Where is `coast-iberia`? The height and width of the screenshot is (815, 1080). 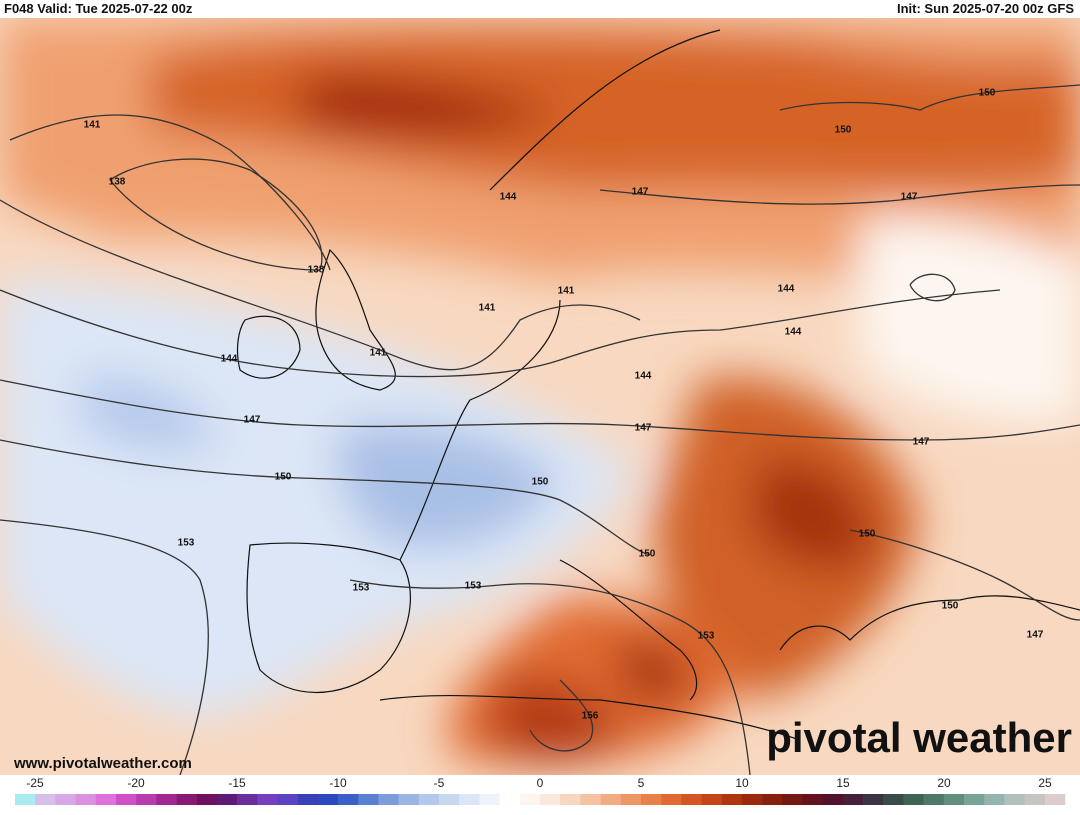 coast-iberia is located at coordinates (328, 618).